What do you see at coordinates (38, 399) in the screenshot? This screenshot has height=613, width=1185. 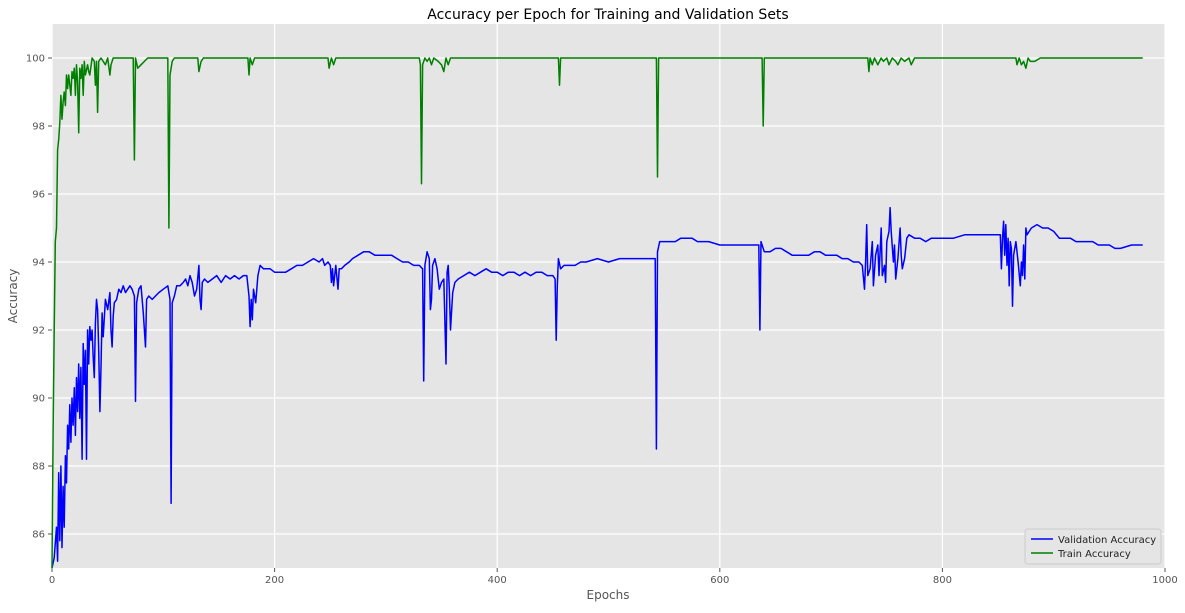 I see `y-tick-label: 90` at bounding box center [38, 399].